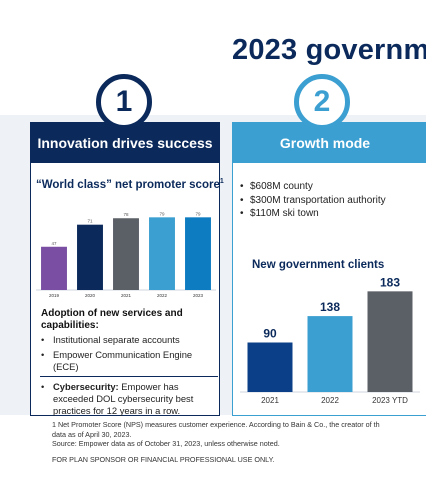  Describe the element at coordinates (90, 295) in the screenshot. I see `x-tick-label: 2020` at that location.